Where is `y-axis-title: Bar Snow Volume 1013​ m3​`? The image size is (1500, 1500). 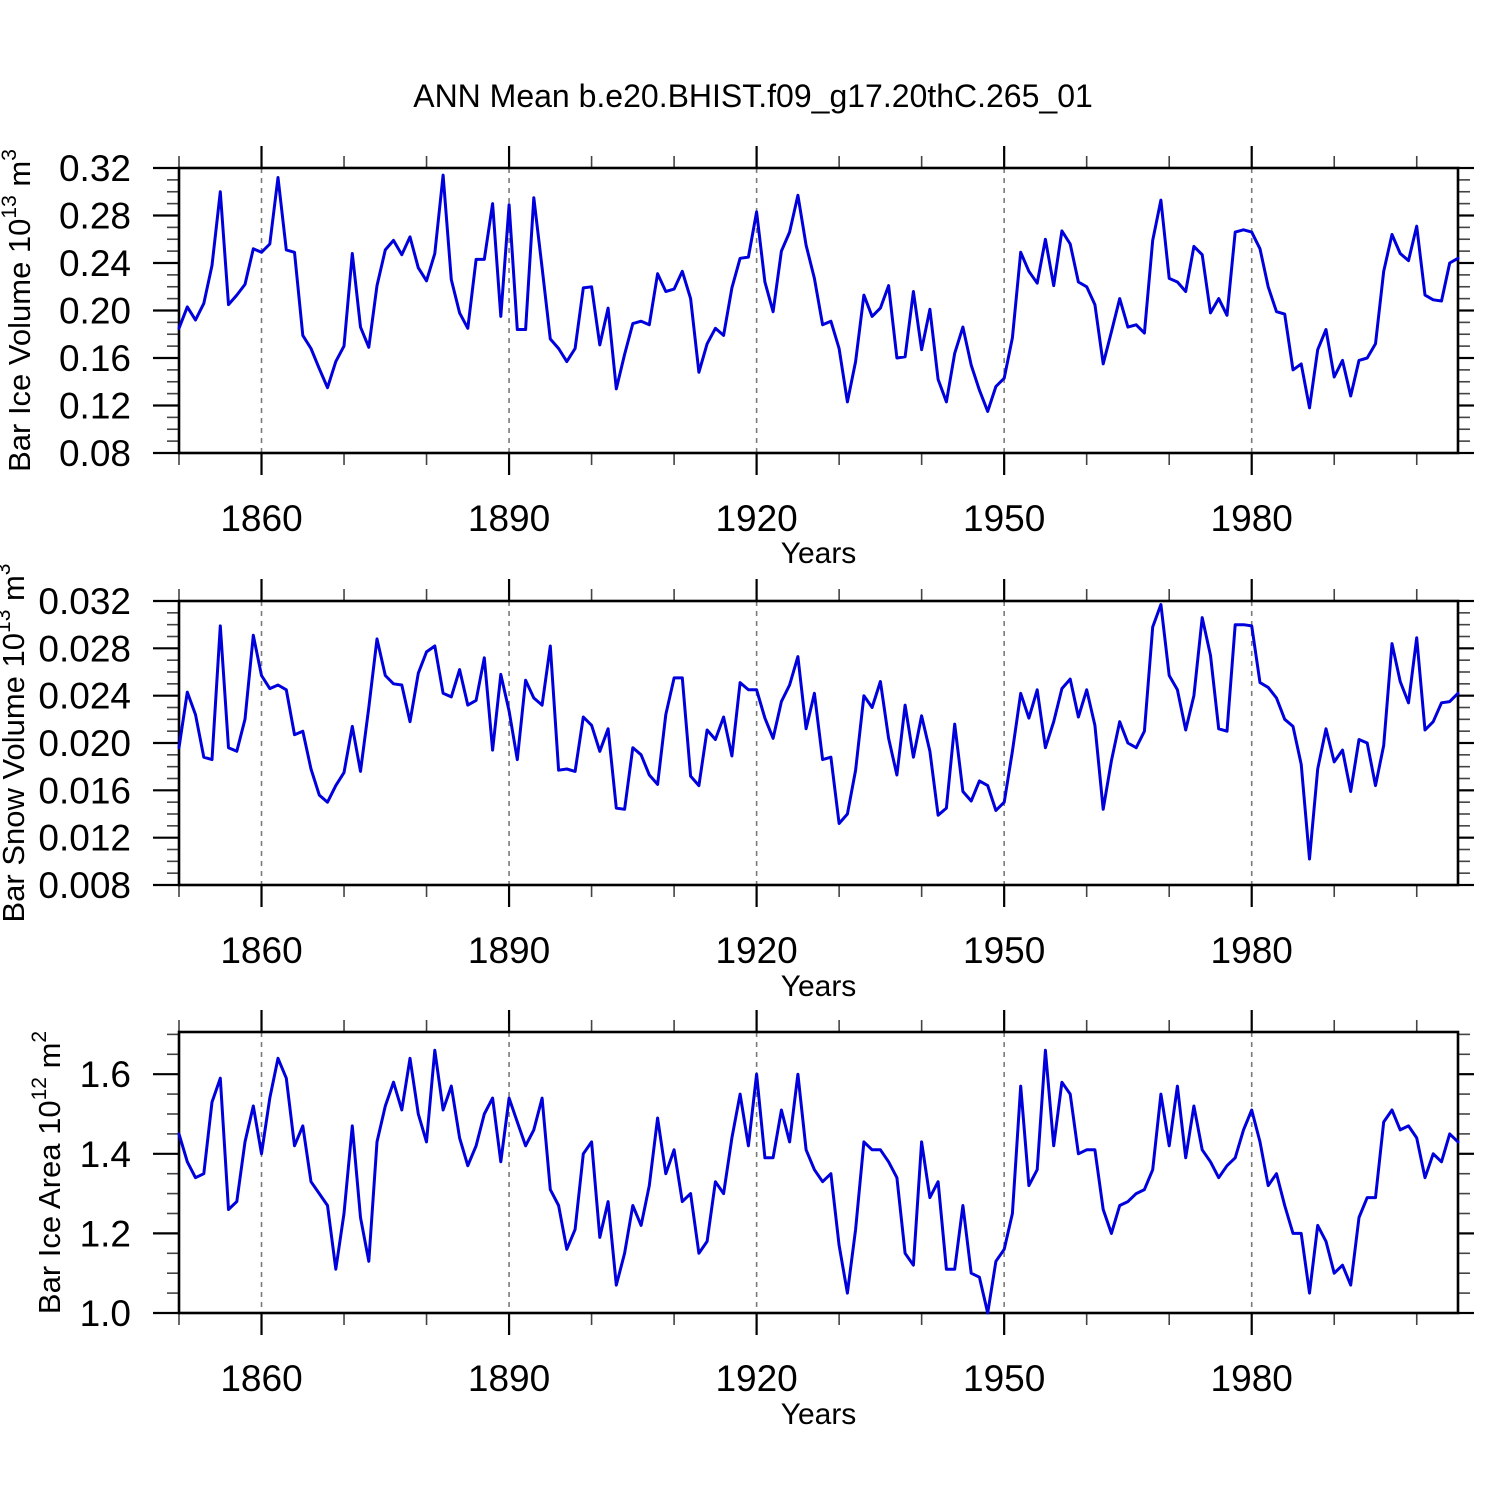
y-axis-title: Bar Snow Volume 1013​ m3​ is located at coordinates (15, 743).